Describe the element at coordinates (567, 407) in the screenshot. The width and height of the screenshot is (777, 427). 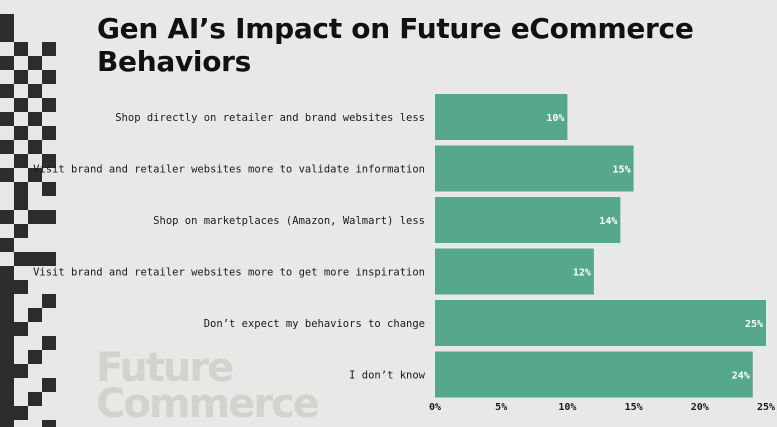
I see `x-tick-label: 10%` at that location.